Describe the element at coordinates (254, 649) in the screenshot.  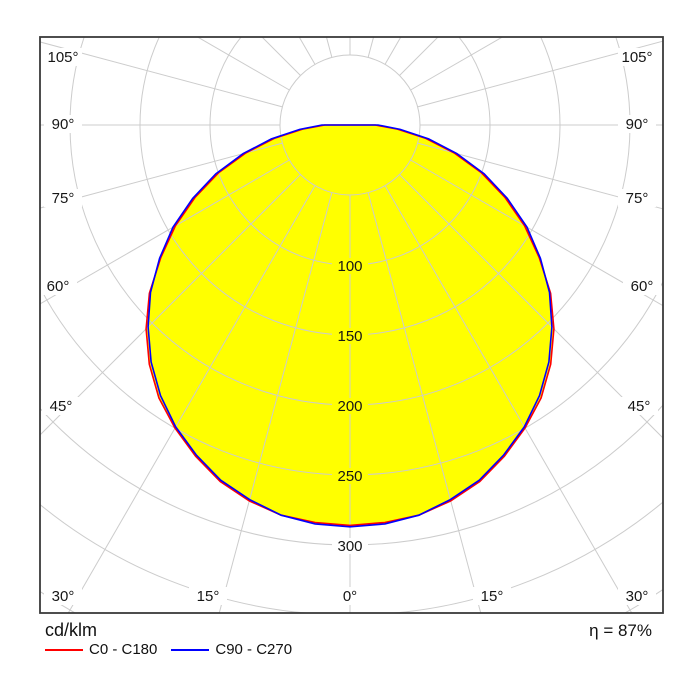
I see `legend-label-c90-c270: C90 - C270` at that location.